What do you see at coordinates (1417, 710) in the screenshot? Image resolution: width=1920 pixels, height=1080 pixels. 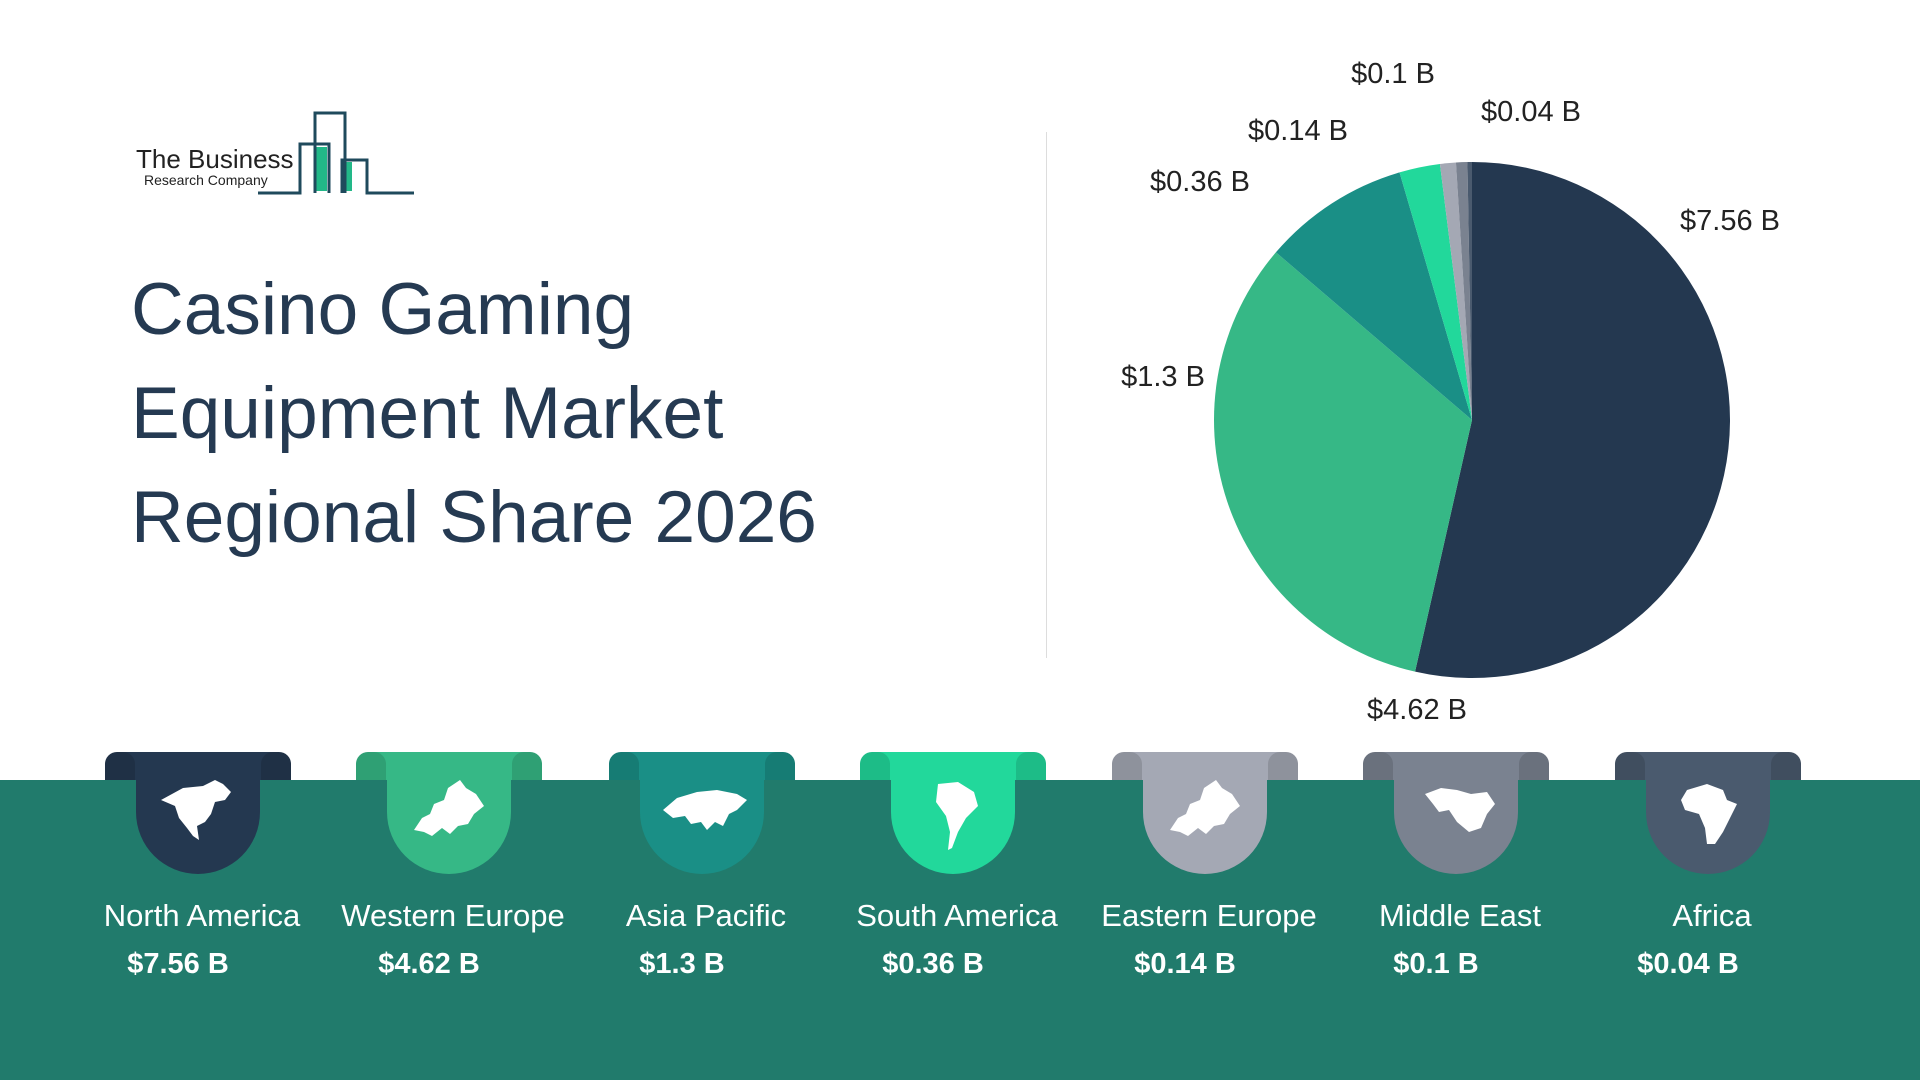 I see `data-label: $4.62 B` at bounding box center [1417, 710].